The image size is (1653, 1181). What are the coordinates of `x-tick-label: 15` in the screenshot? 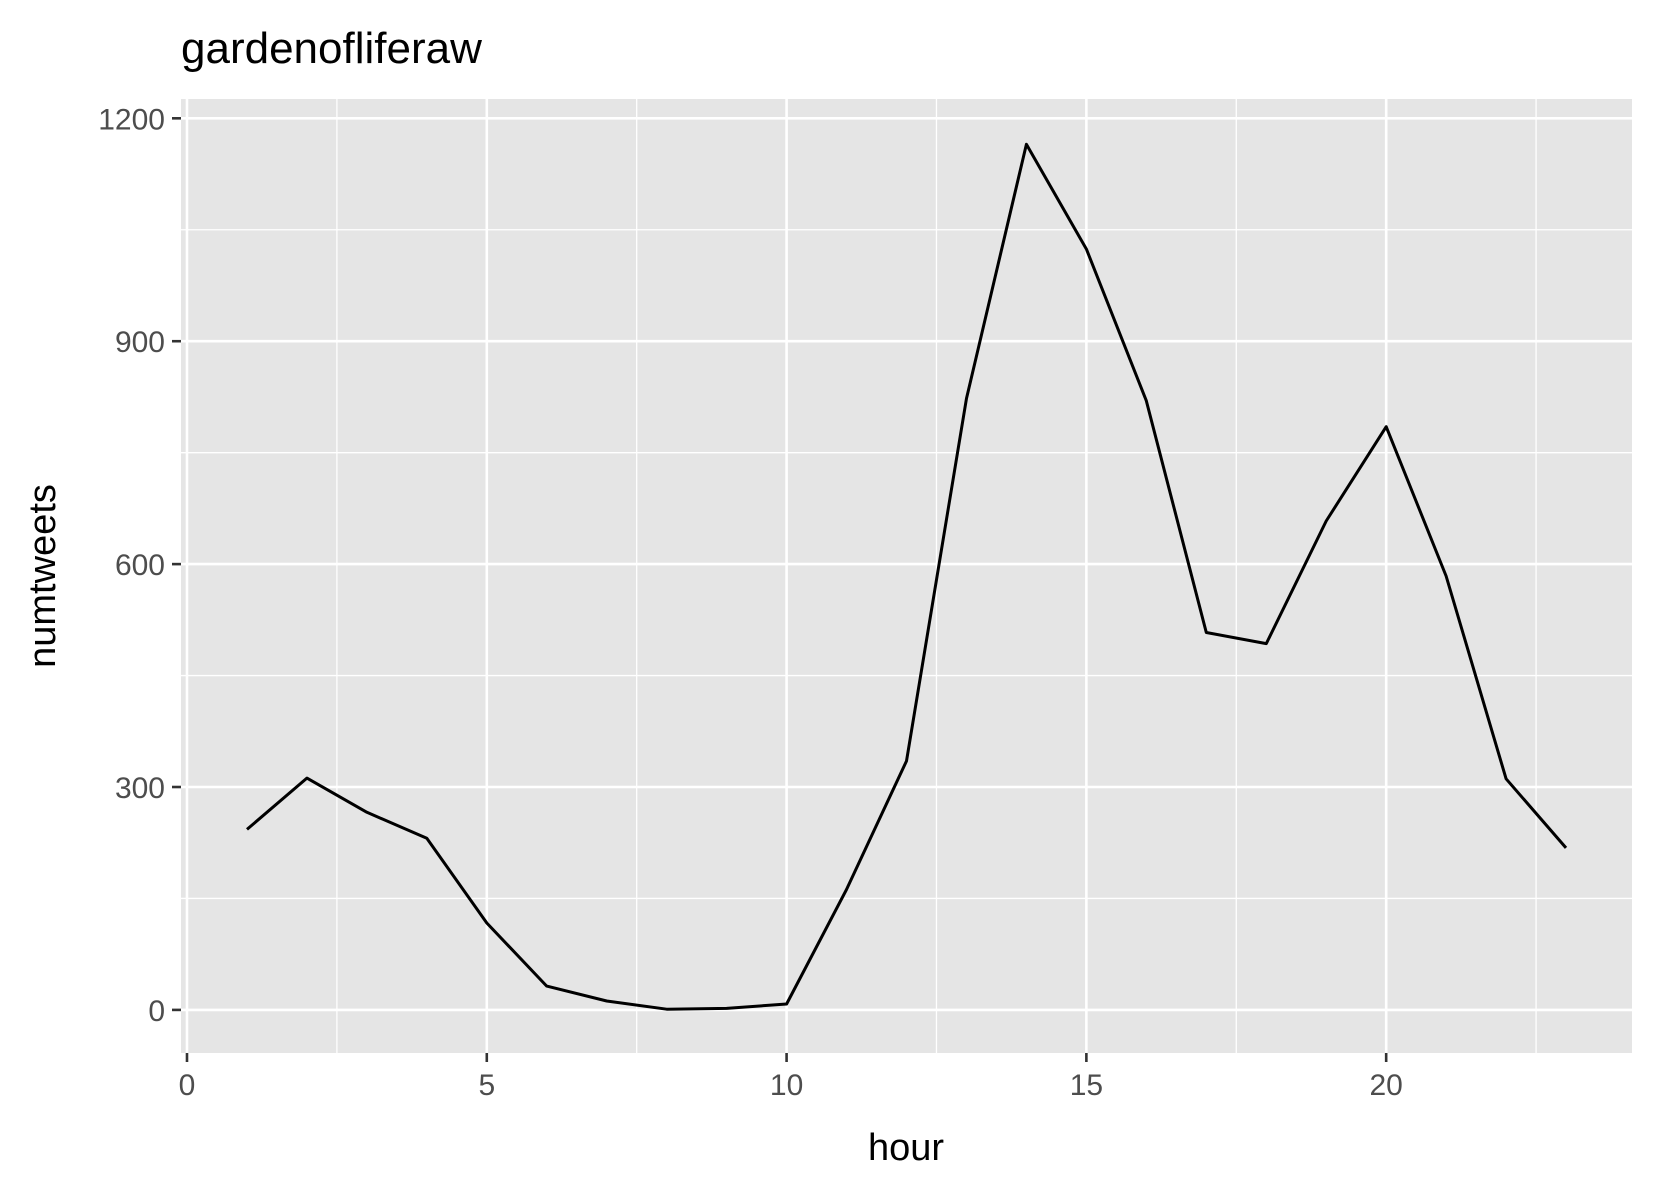 It's located at (1086, 1085).